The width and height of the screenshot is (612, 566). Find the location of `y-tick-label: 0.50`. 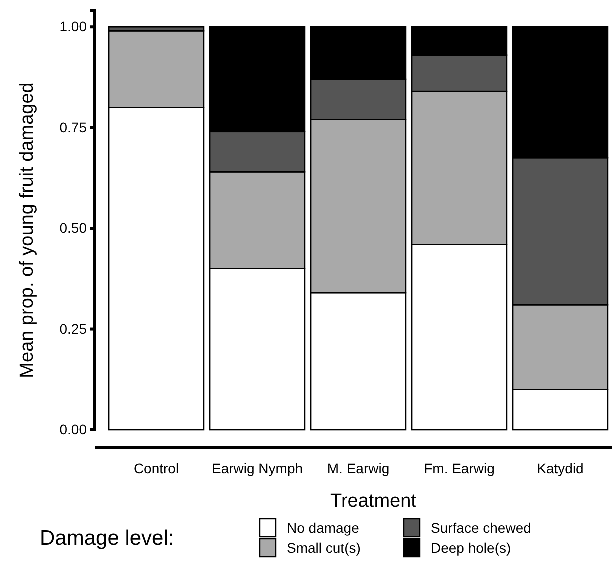

y-tick-label: 0.50 is located at coordinates (74, 228).